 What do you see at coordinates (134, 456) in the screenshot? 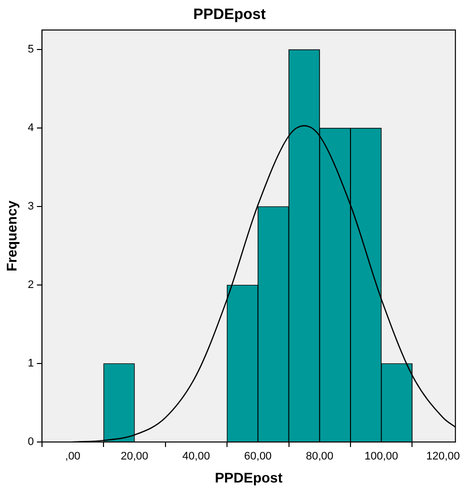
I see `x-tick-label: 20,00` at bounding box center [134, 456].